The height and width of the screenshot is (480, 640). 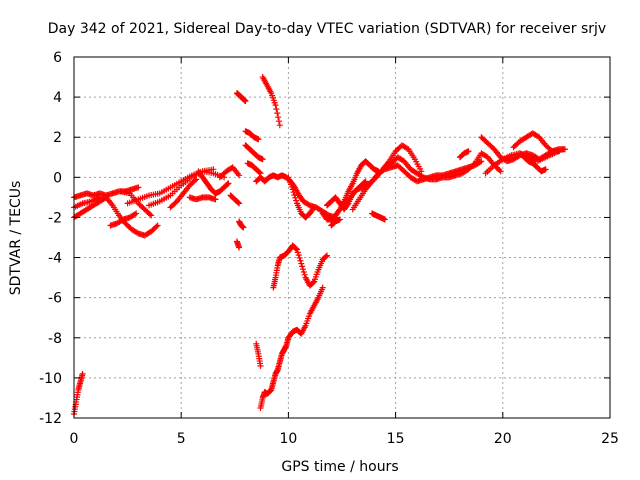 I want to click on y-tick-label: 2, so click(x=57, y=138).